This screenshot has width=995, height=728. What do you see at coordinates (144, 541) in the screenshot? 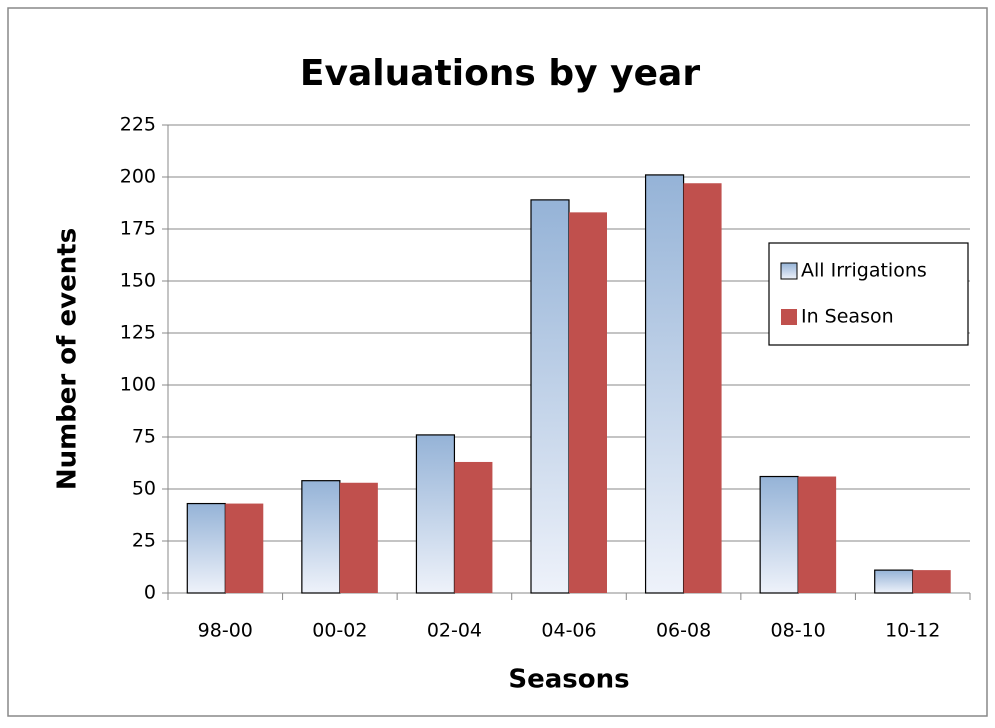
I see `y-tick-label: 25` at bounding box center [144, 541].